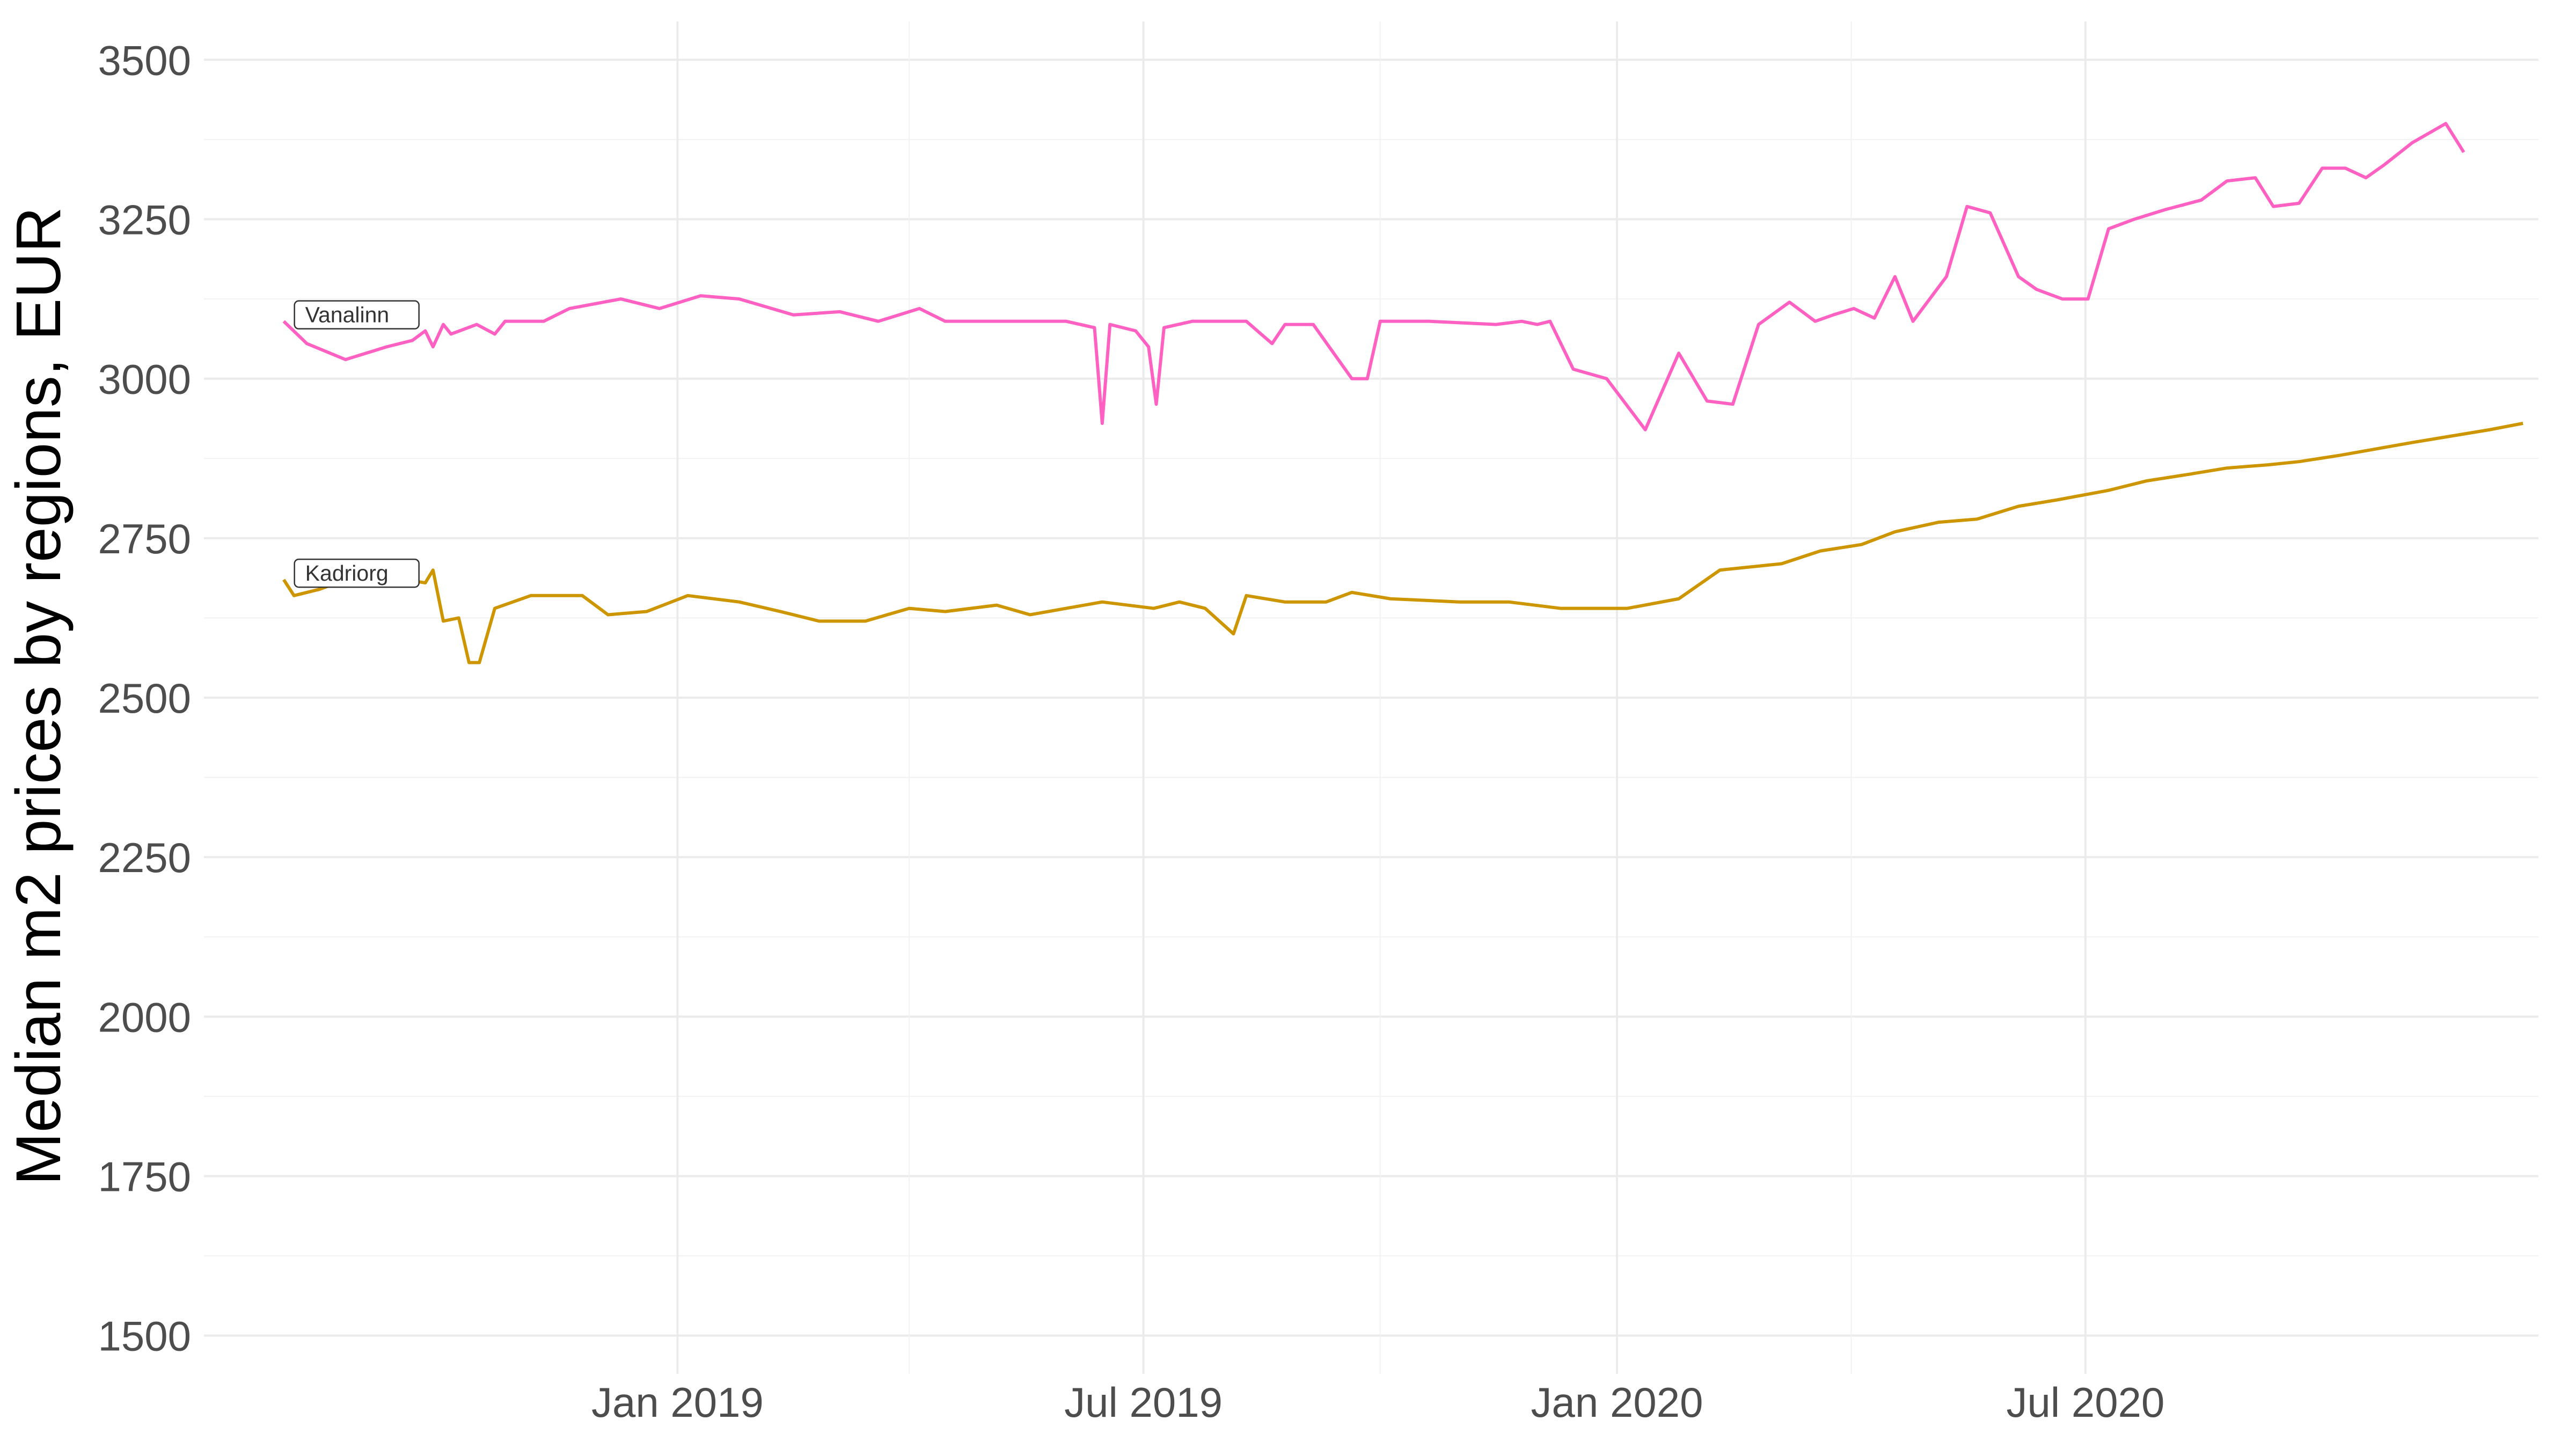  I want to click on y-tick-label: 2500, so click(144, 698).